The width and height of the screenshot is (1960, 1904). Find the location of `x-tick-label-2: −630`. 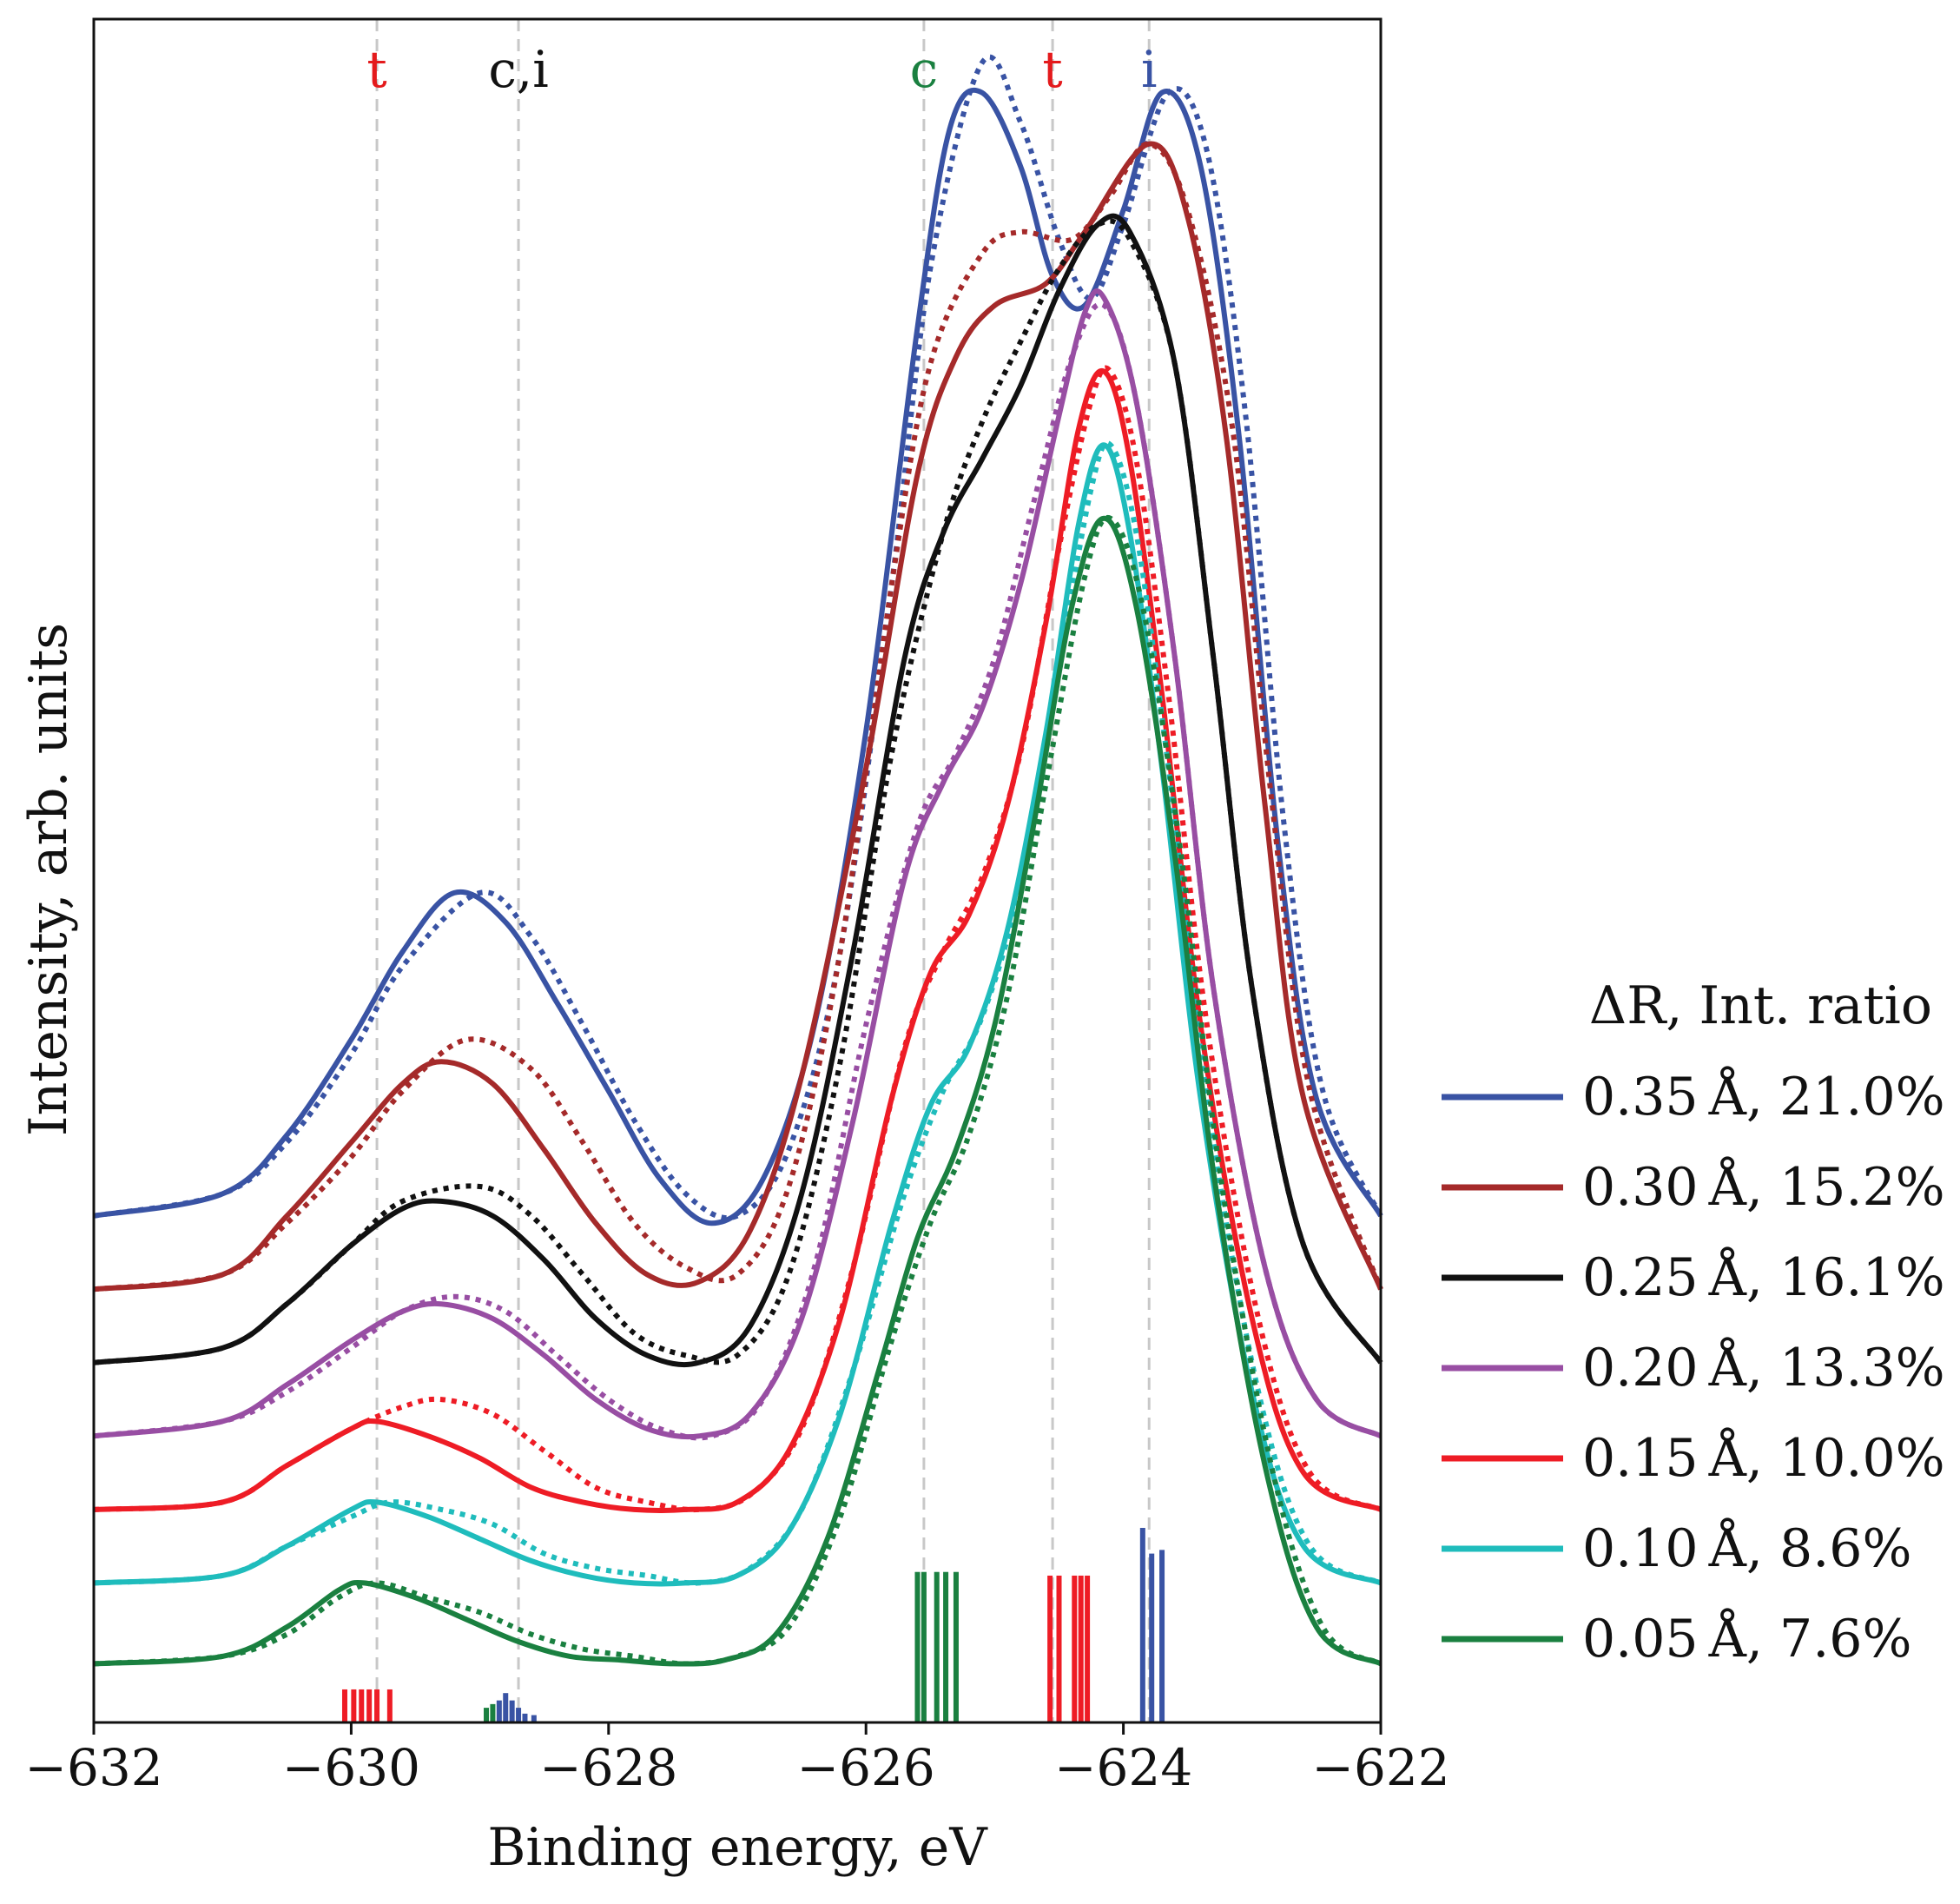

x-tick-label-2: −630 is located at coordinates (351, 1767).